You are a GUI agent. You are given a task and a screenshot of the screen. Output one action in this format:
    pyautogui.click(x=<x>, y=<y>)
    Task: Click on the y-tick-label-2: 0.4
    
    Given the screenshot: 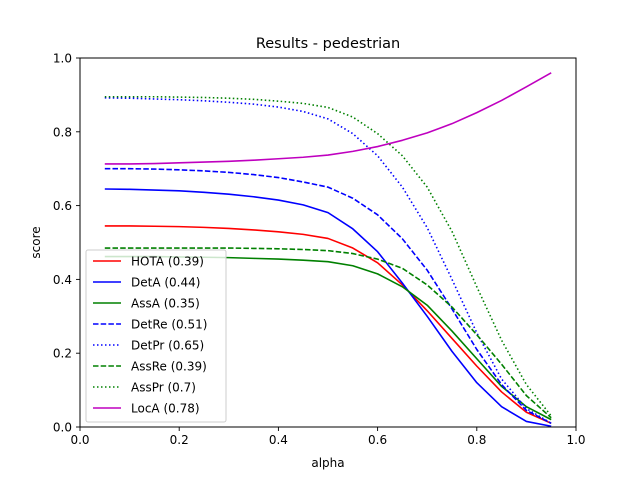 What is the action you would take?
    pyautogui.click(x=62, y=280)
    